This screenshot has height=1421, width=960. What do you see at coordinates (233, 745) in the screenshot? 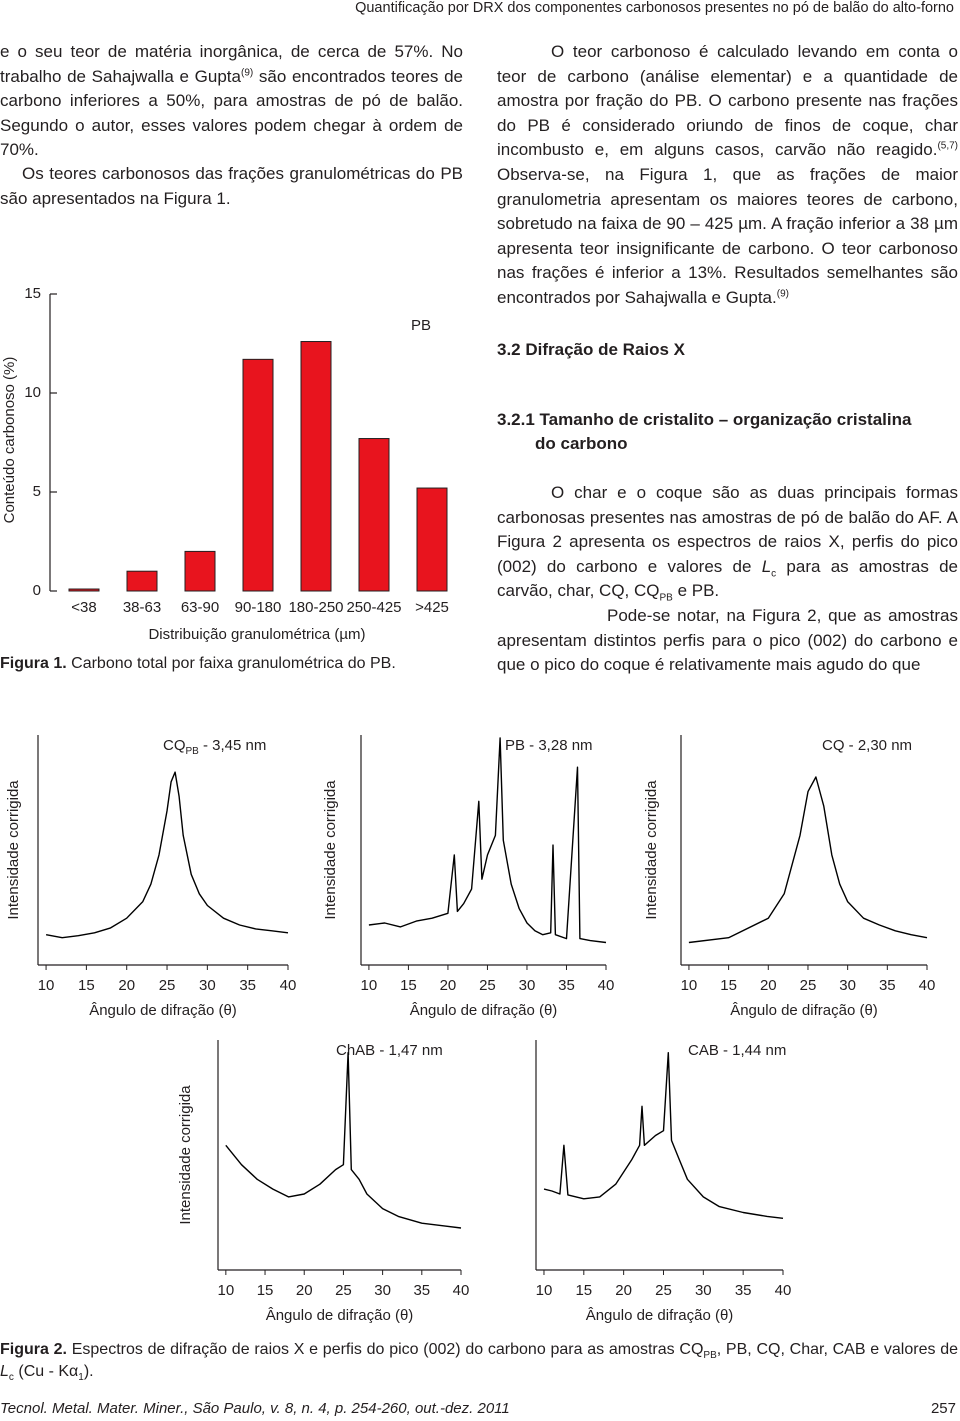
I see `title-text: - 3,45 nm` at bounding box center [233, 745].